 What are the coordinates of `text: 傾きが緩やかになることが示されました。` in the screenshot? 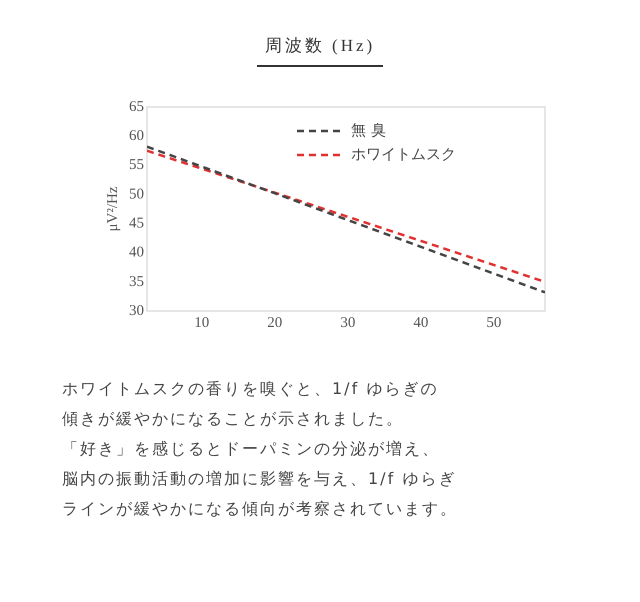 It's located at (233, 419).